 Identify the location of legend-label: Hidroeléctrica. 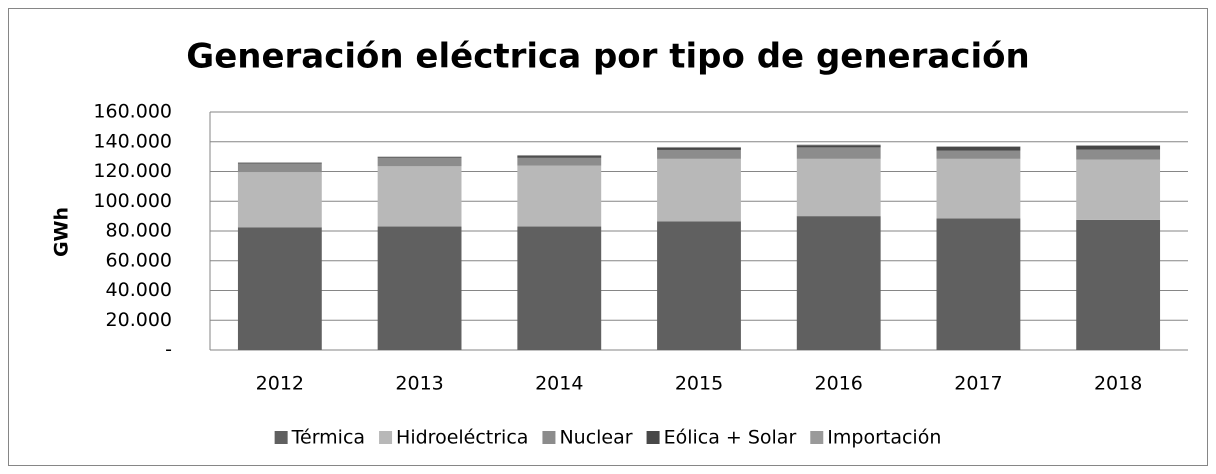
(462, 438).